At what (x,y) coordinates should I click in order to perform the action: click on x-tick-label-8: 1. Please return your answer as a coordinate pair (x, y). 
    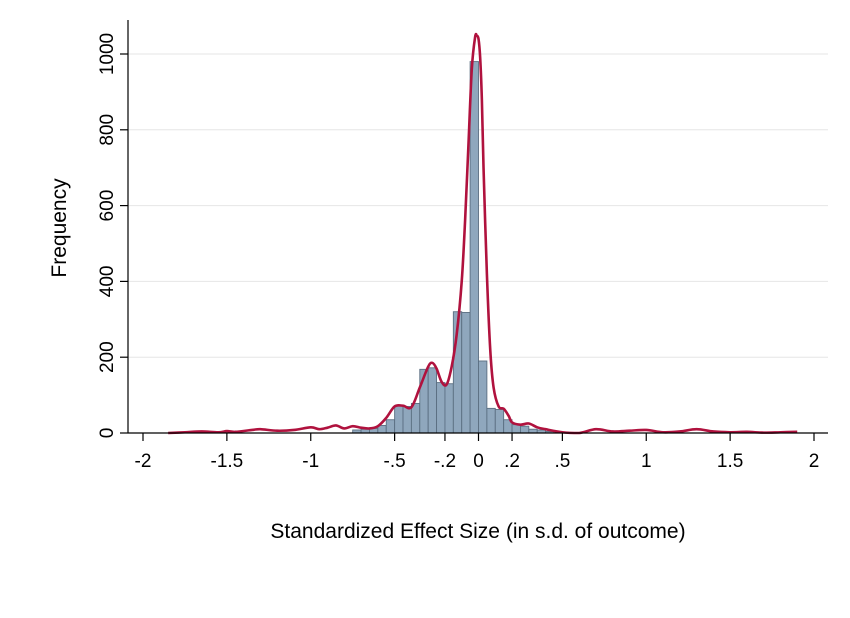
    Looking at the image, I should click on (646, 461).